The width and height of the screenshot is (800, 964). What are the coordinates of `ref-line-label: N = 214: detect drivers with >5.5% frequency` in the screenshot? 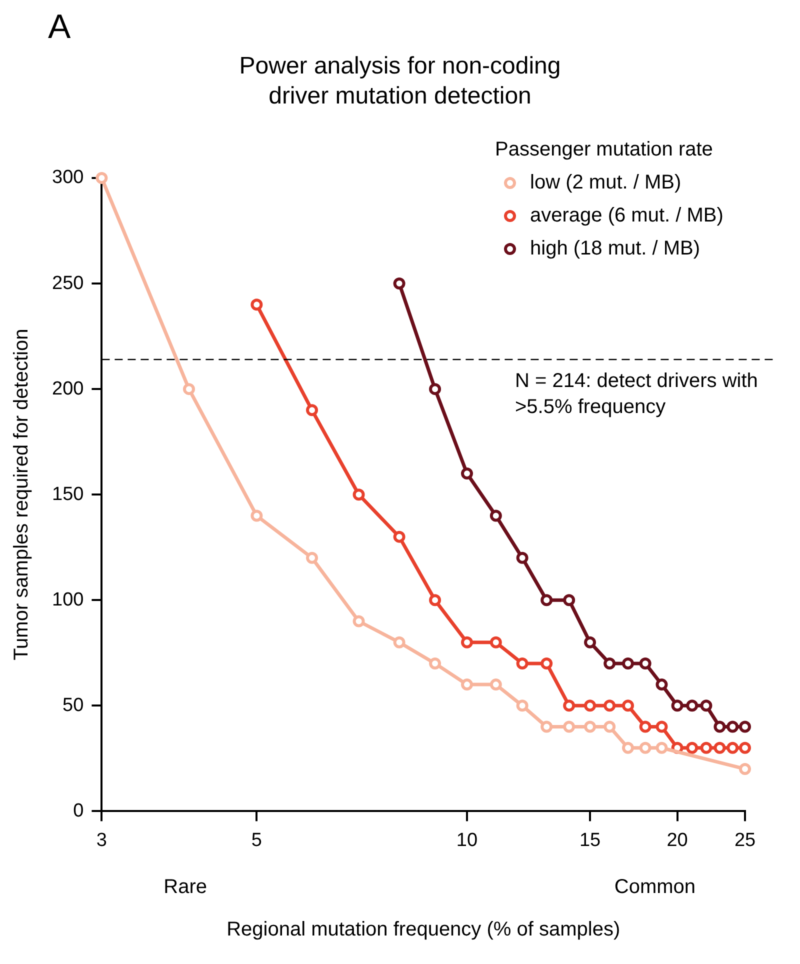 It's located at (636, 394).